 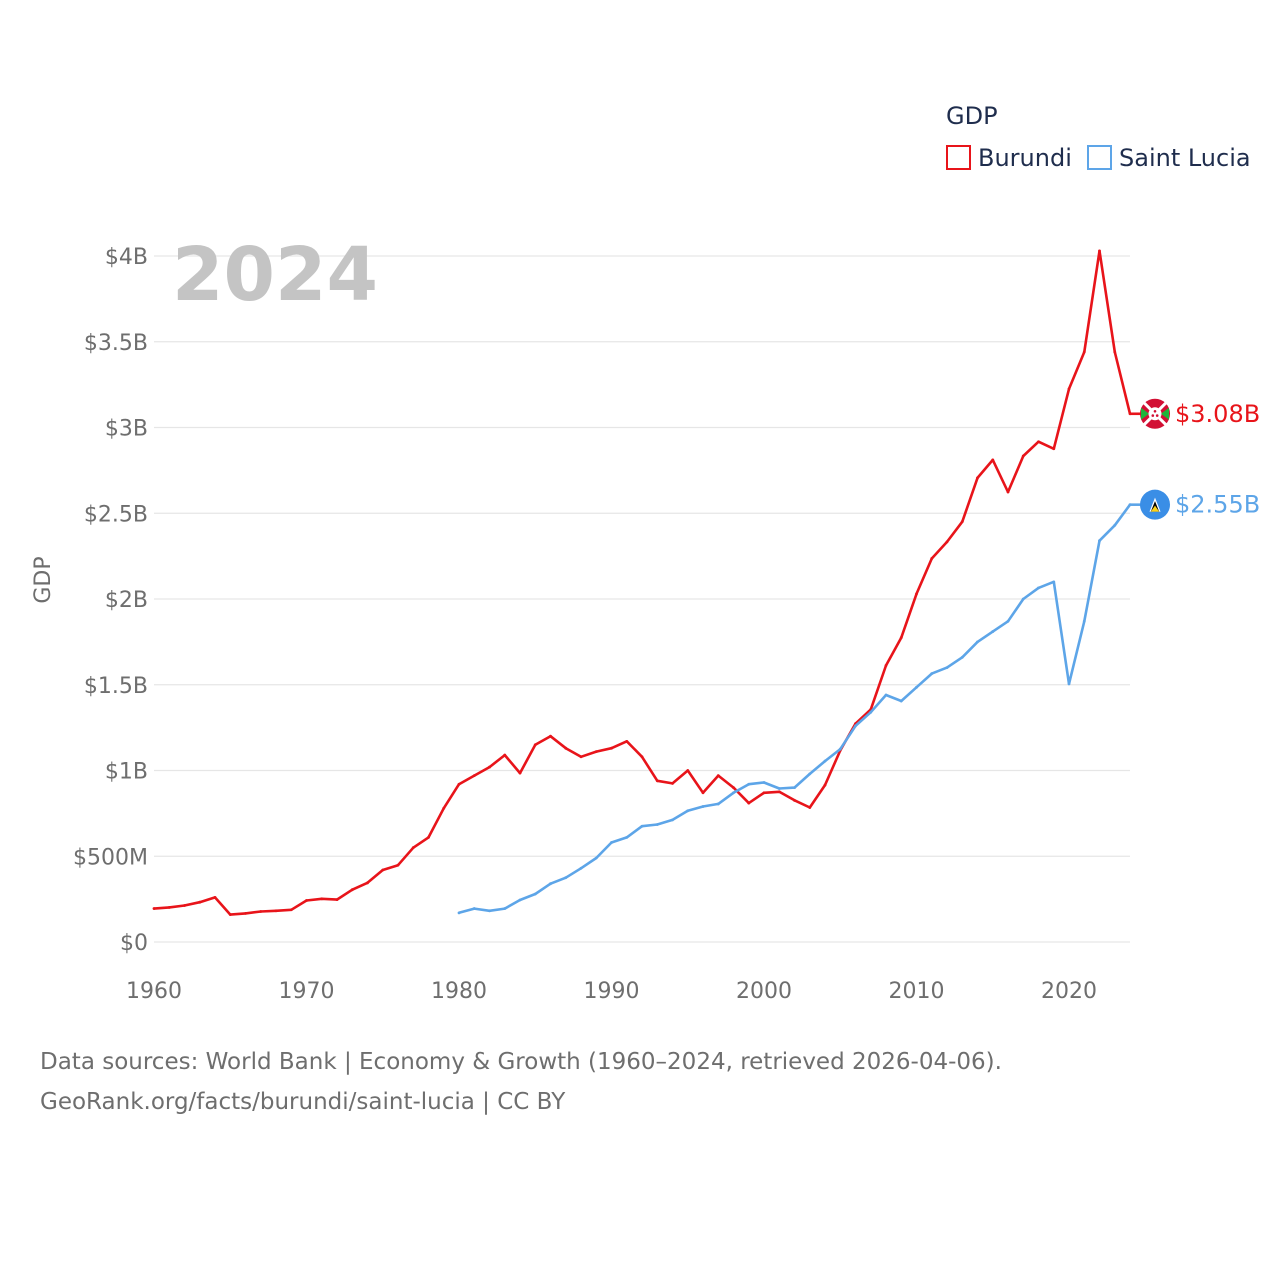 I want to click on burundi-flag-icon, so click(x=1155, y=413).